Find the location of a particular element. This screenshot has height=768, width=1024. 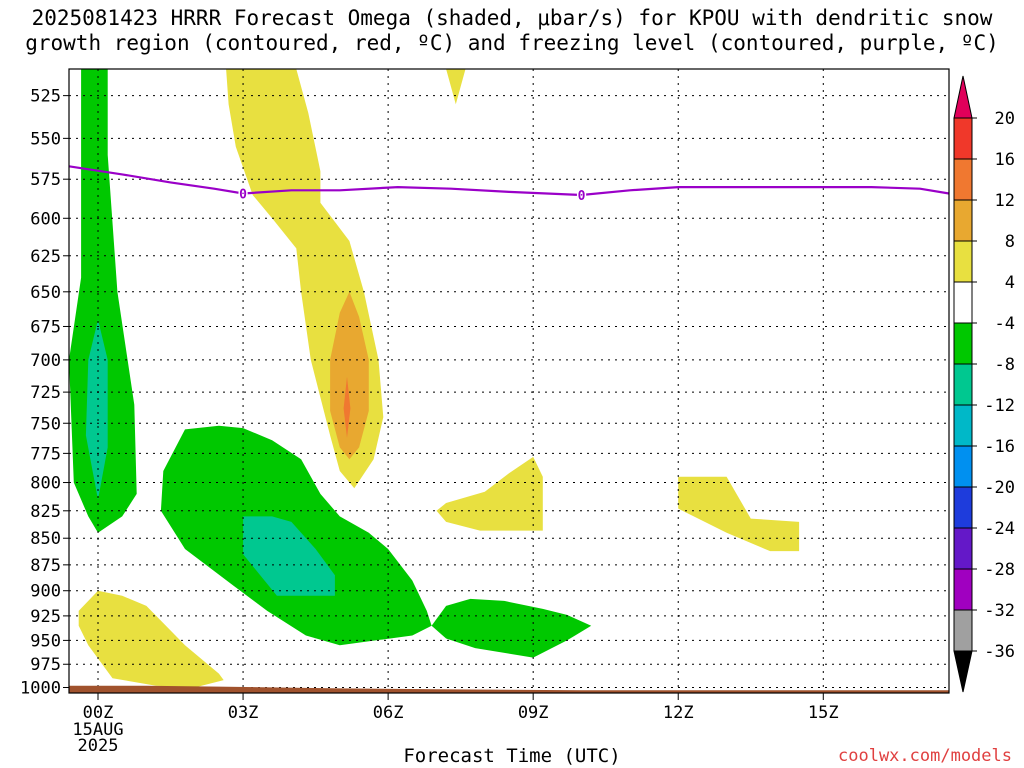

y-tick-label-925: 925 is located at coordinates (45, 617).